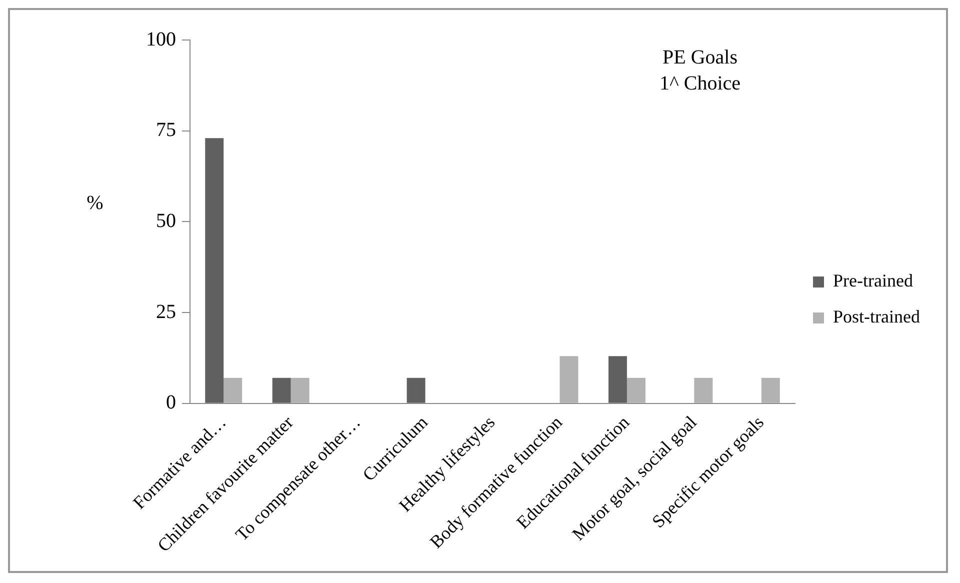  What do you see at coordinates (700, 57) in the screenshot?
I see `chart-title: PE Goals` at bounding box center [700, 57].